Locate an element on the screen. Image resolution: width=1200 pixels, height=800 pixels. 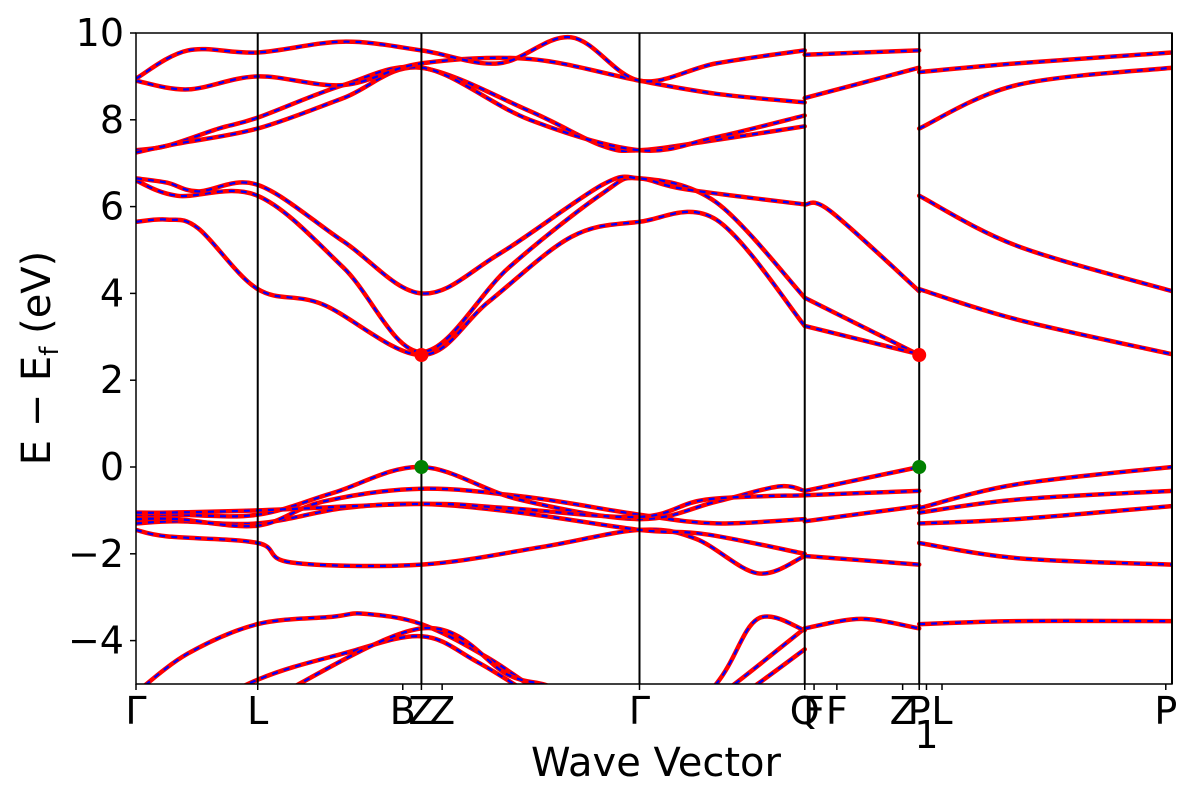
x-tick-label: Q is located at coordinates (805, 711).